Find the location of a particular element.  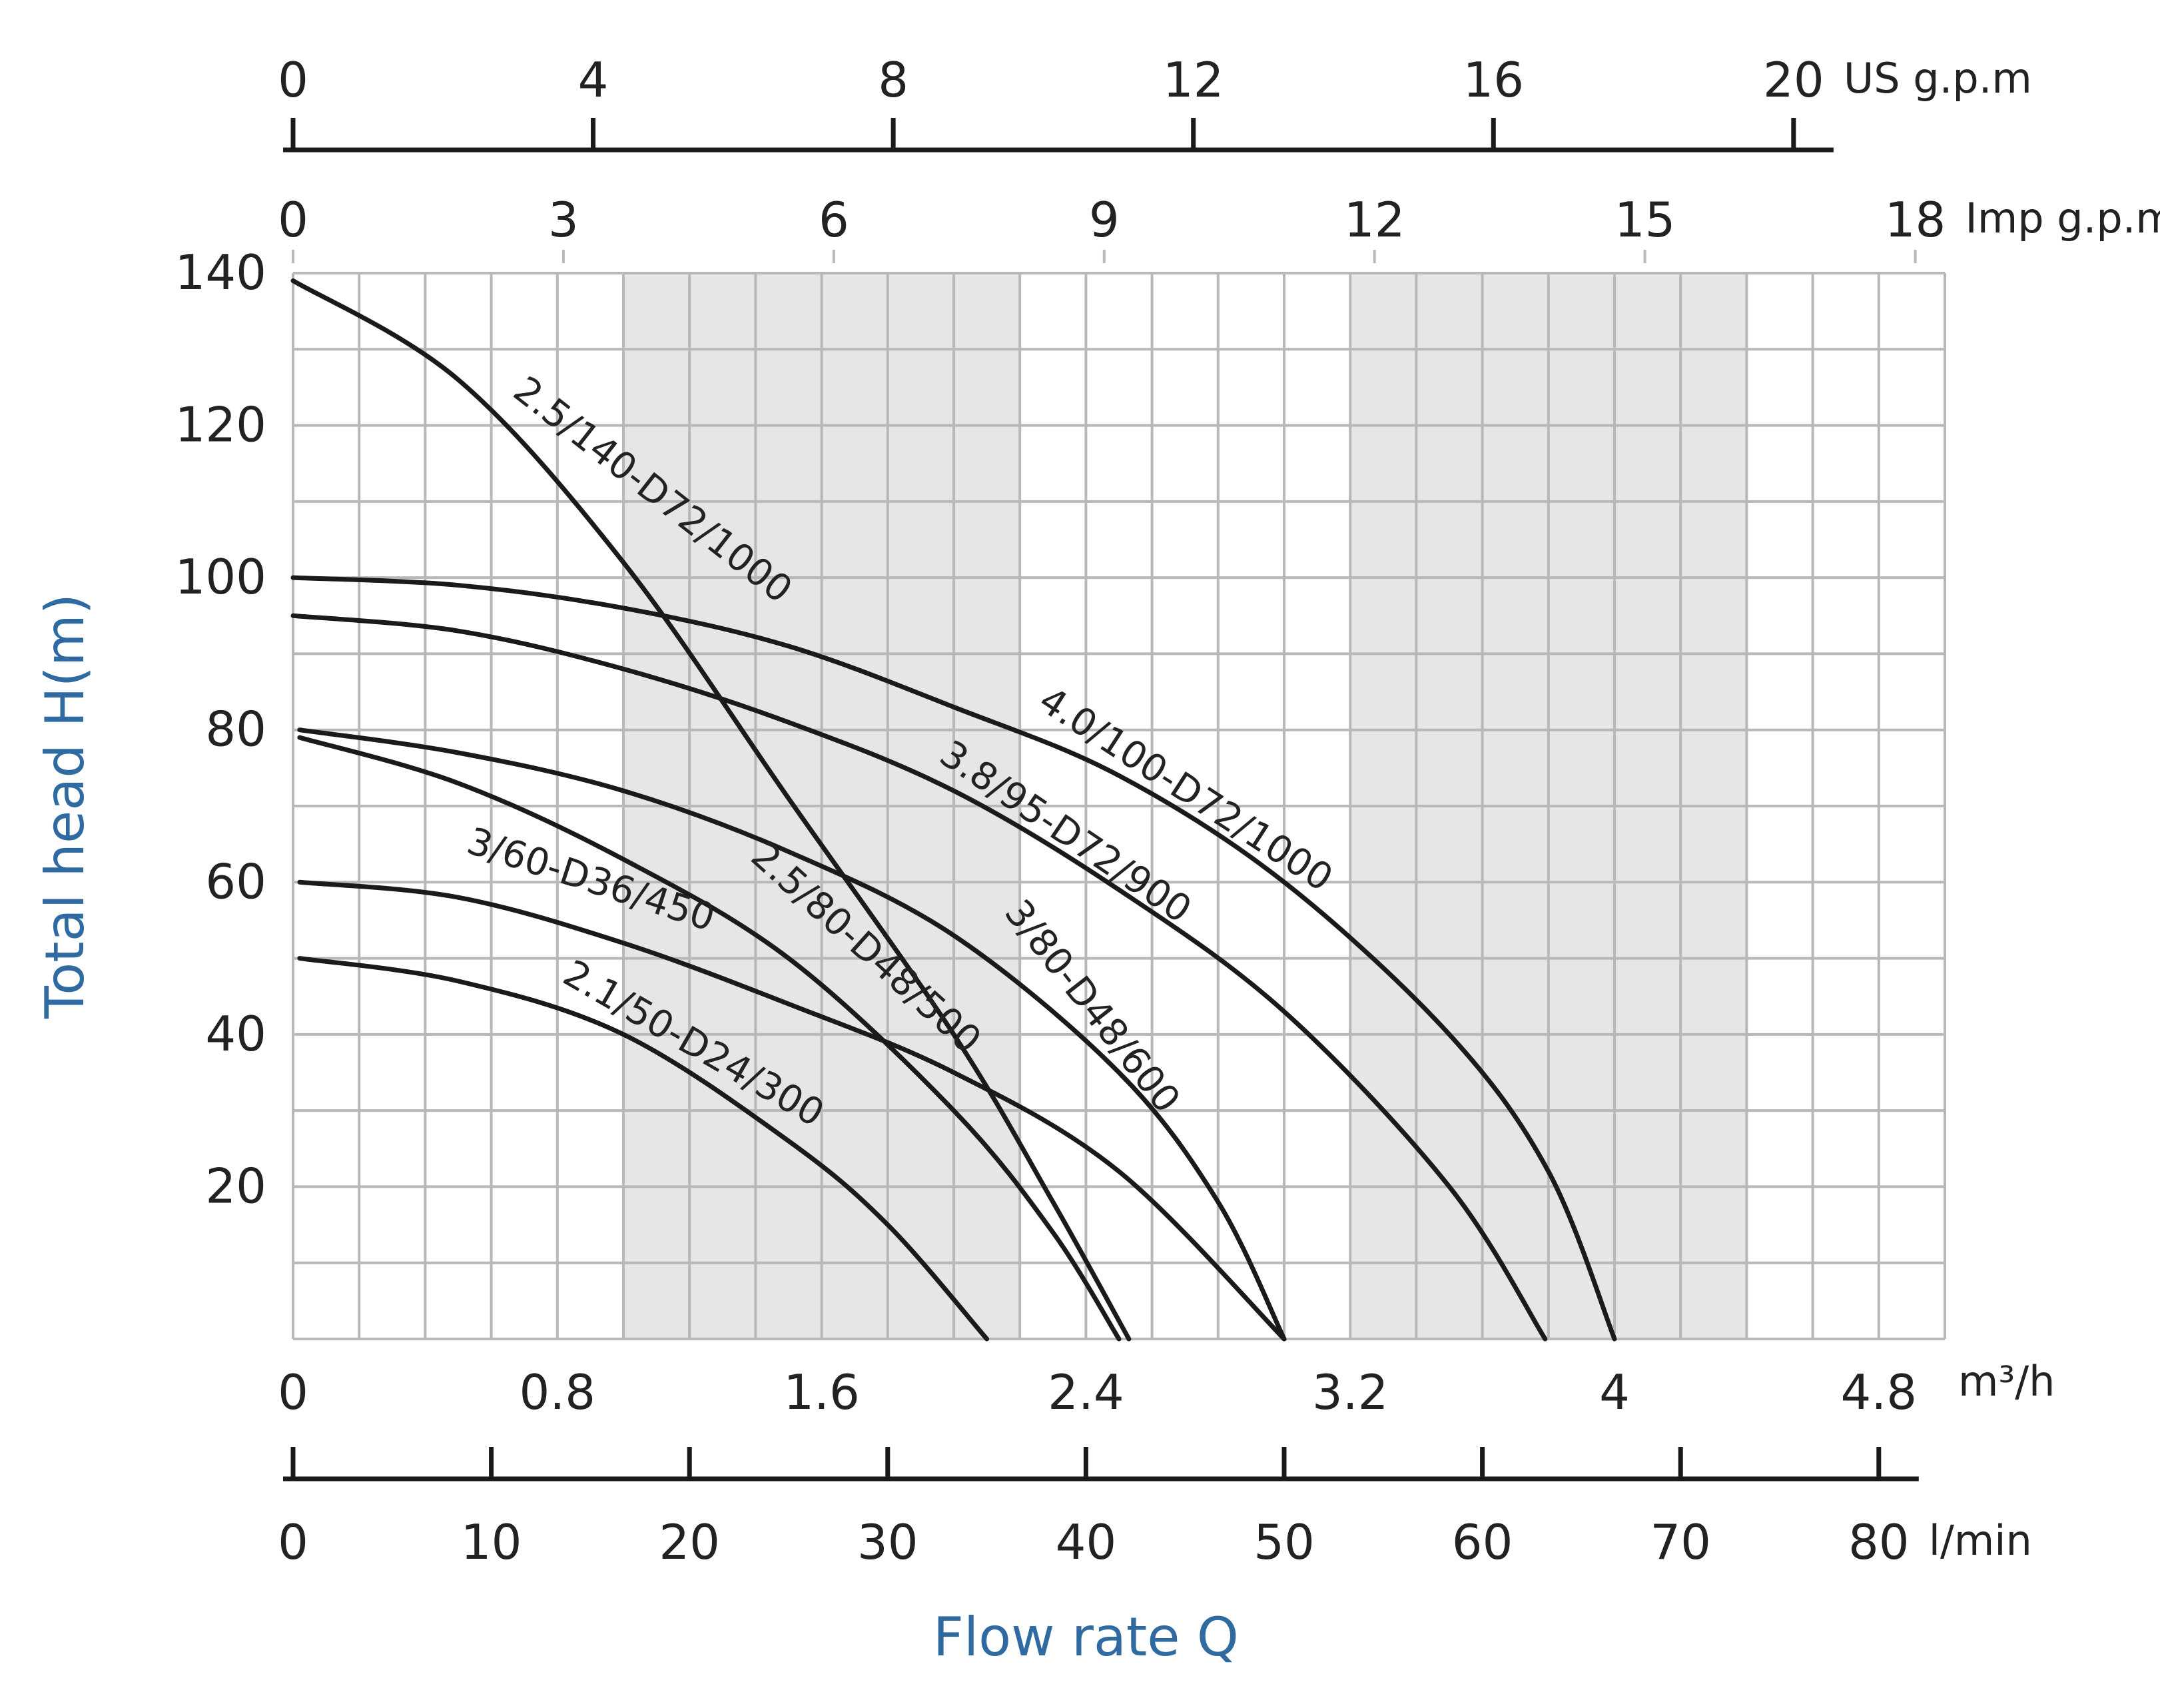

x-tick-label: 3.2 is located at coordinates (1350, 1392).